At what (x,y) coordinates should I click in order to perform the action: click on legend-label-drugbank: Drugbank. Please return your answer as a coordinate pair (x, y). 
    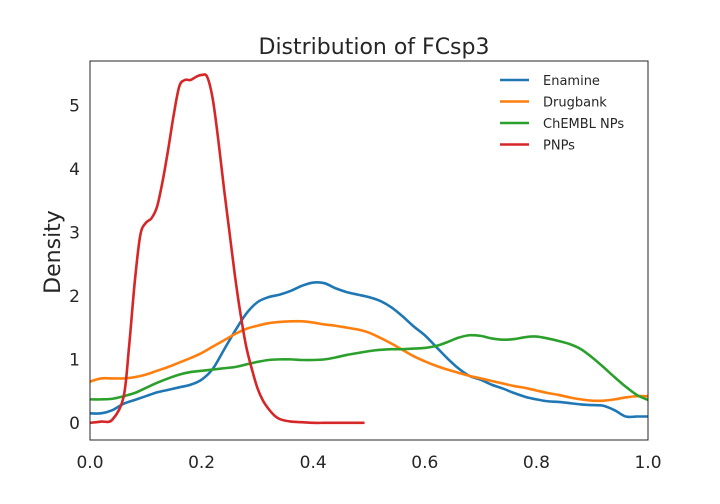
    Looking at the image, I should click on (575, 103).